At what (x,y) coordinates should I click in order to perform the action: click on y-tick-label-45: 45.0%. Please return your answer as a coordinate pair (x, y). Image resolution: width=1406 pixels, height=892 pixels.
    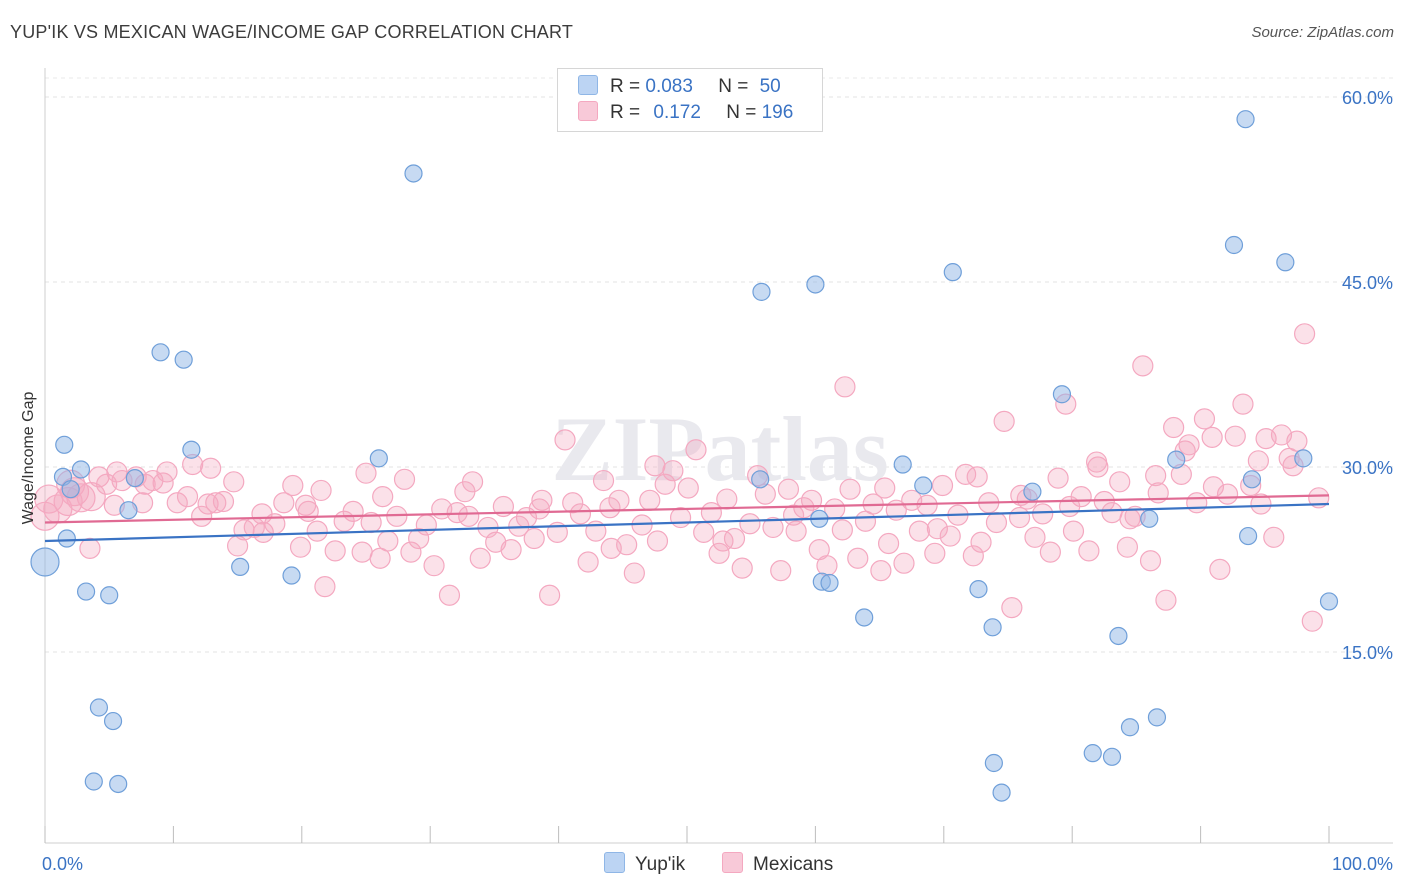
    Looking at the image, I should click on (1367, 283).